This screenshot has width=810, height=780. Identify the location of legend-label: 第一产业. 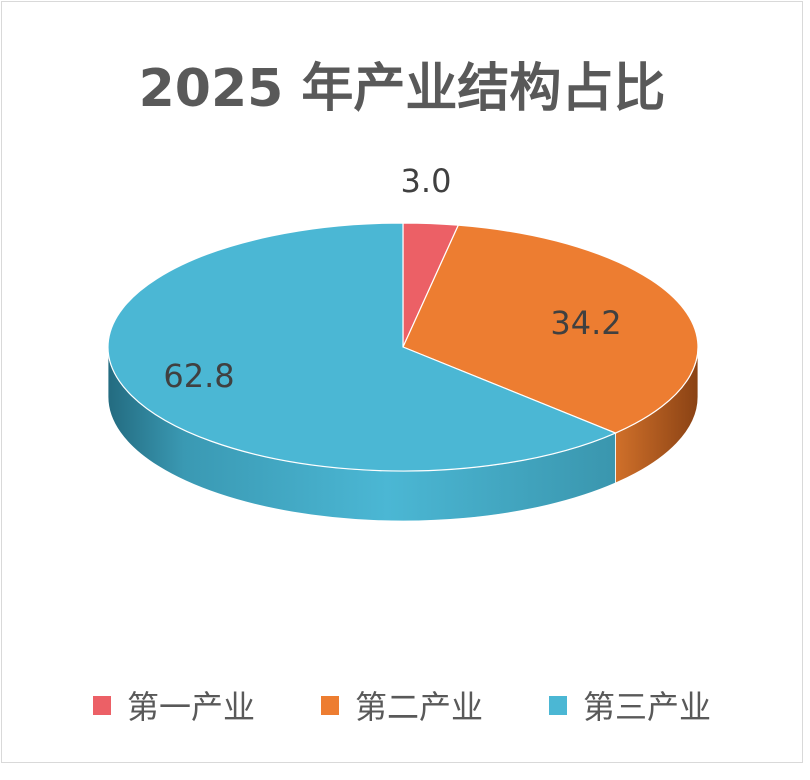
(190, 707).